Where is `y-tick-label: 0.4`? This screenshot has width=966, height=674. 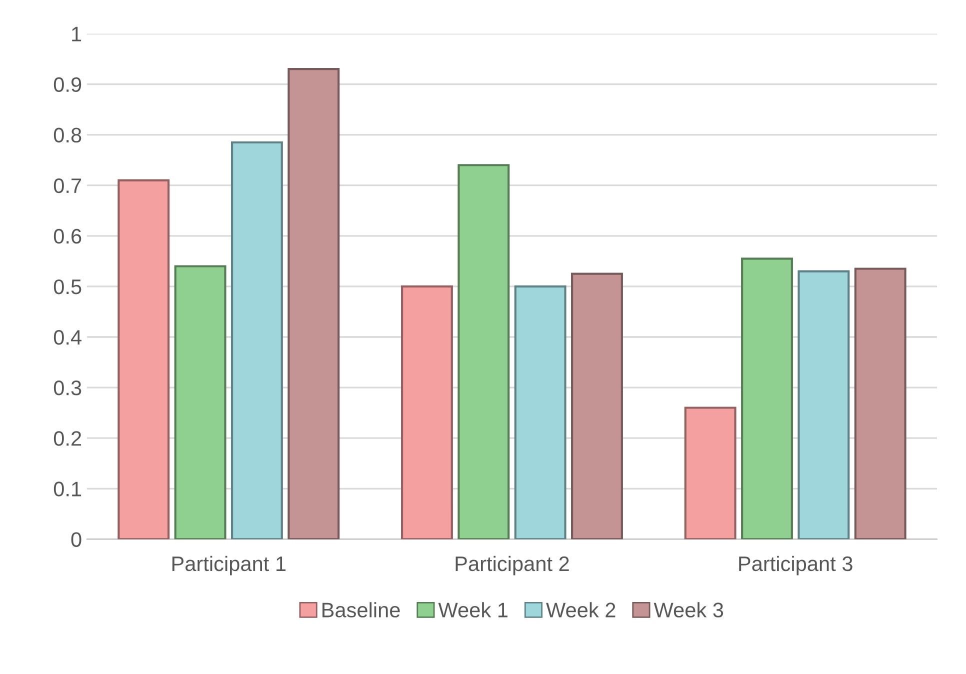
y-tick-label: 0.4 is located at coordinates (68, 337).